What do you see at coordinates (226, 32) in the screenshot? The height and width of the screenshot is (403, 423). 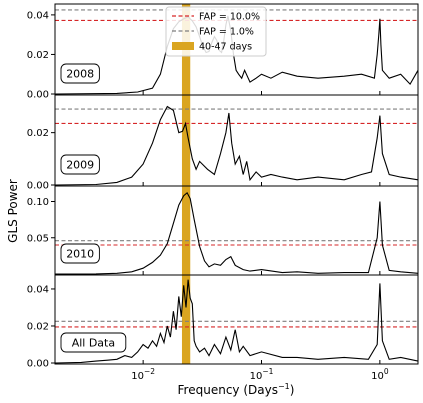 I see `legend-label: FAP = 1.0%` at bounding box center [226, 32].